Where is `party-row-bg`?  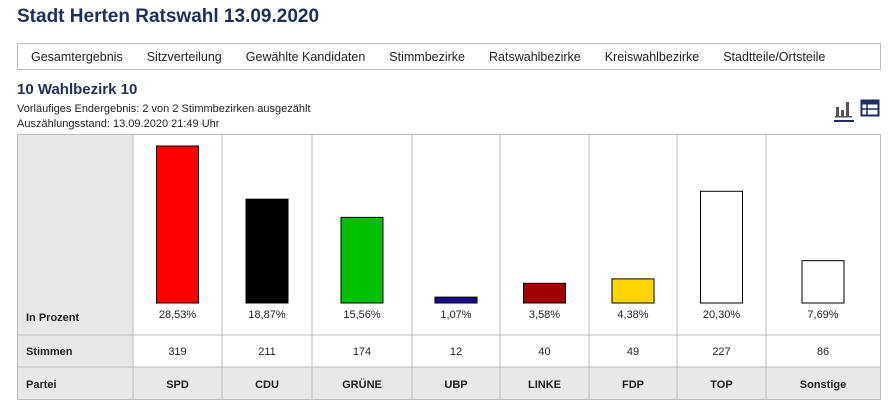
party-row-bg is located at coordinates (506, 383).